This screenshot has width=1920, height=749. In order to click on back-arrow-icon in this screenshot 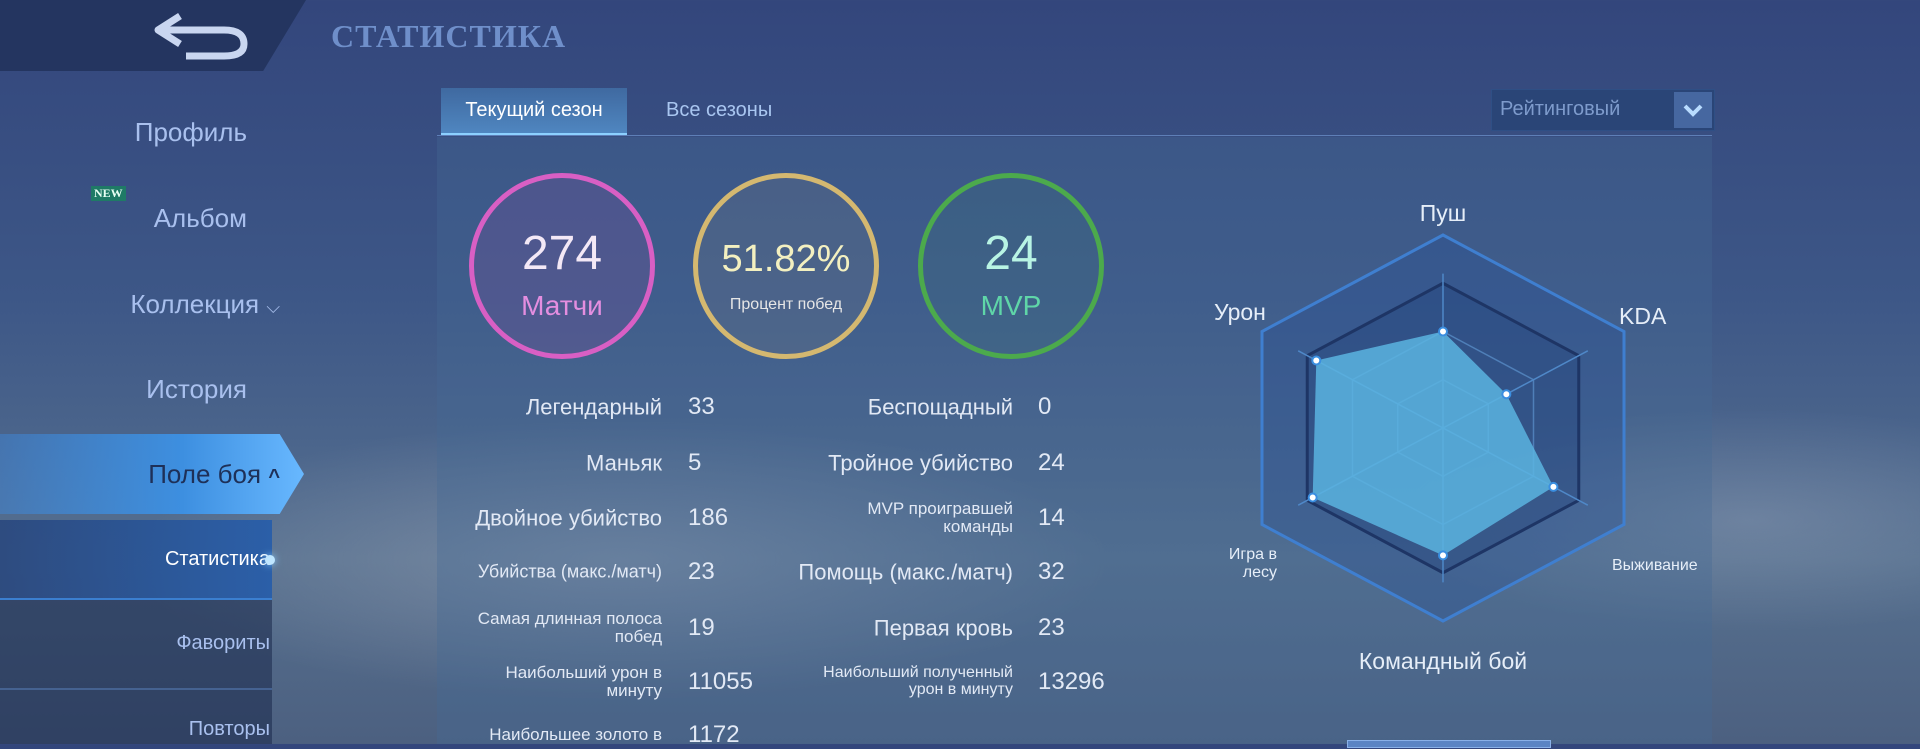, I will do `click(200, 36)`.